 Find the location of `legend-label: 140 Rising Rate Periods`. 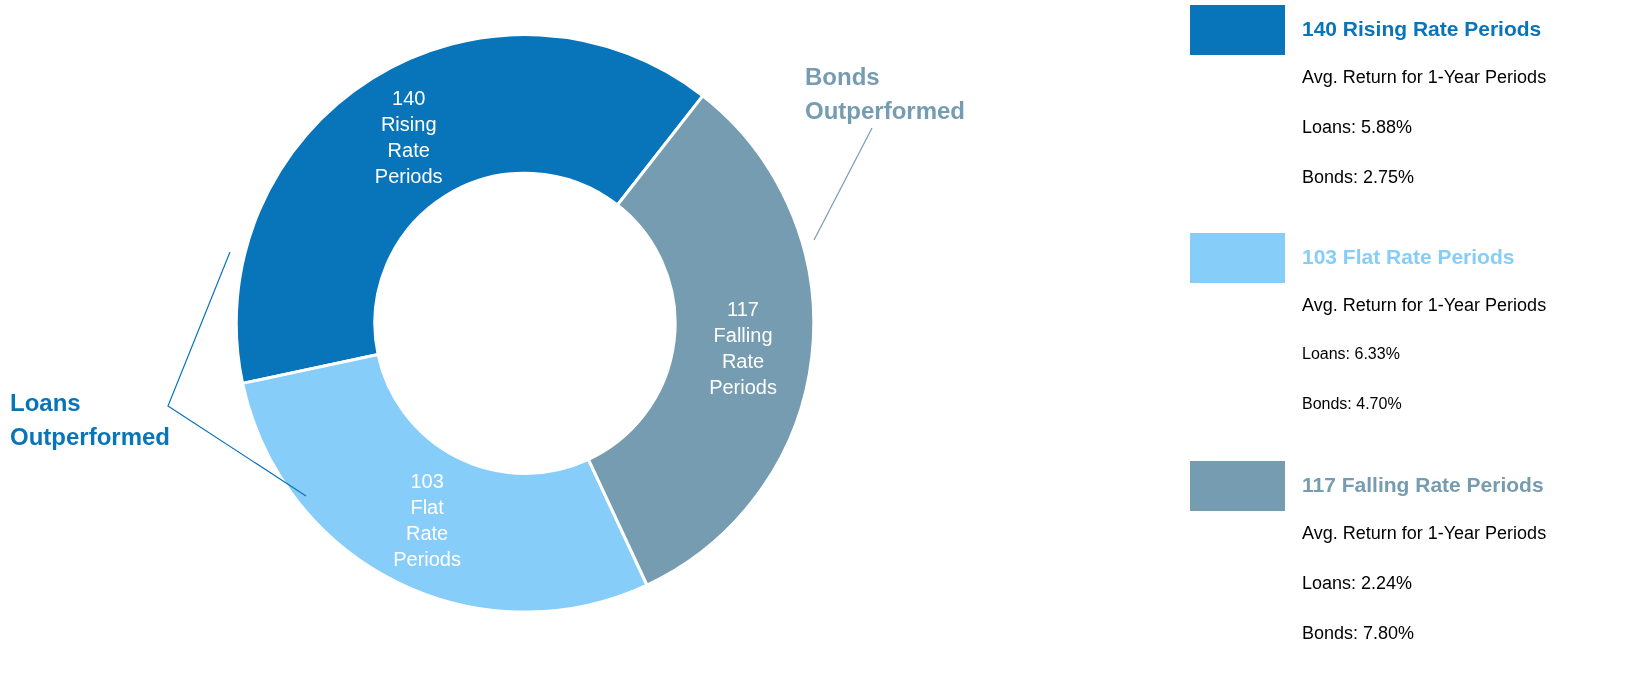

legend-label: 140 Rising Rate Periods is located at coordinates (1422, 29).